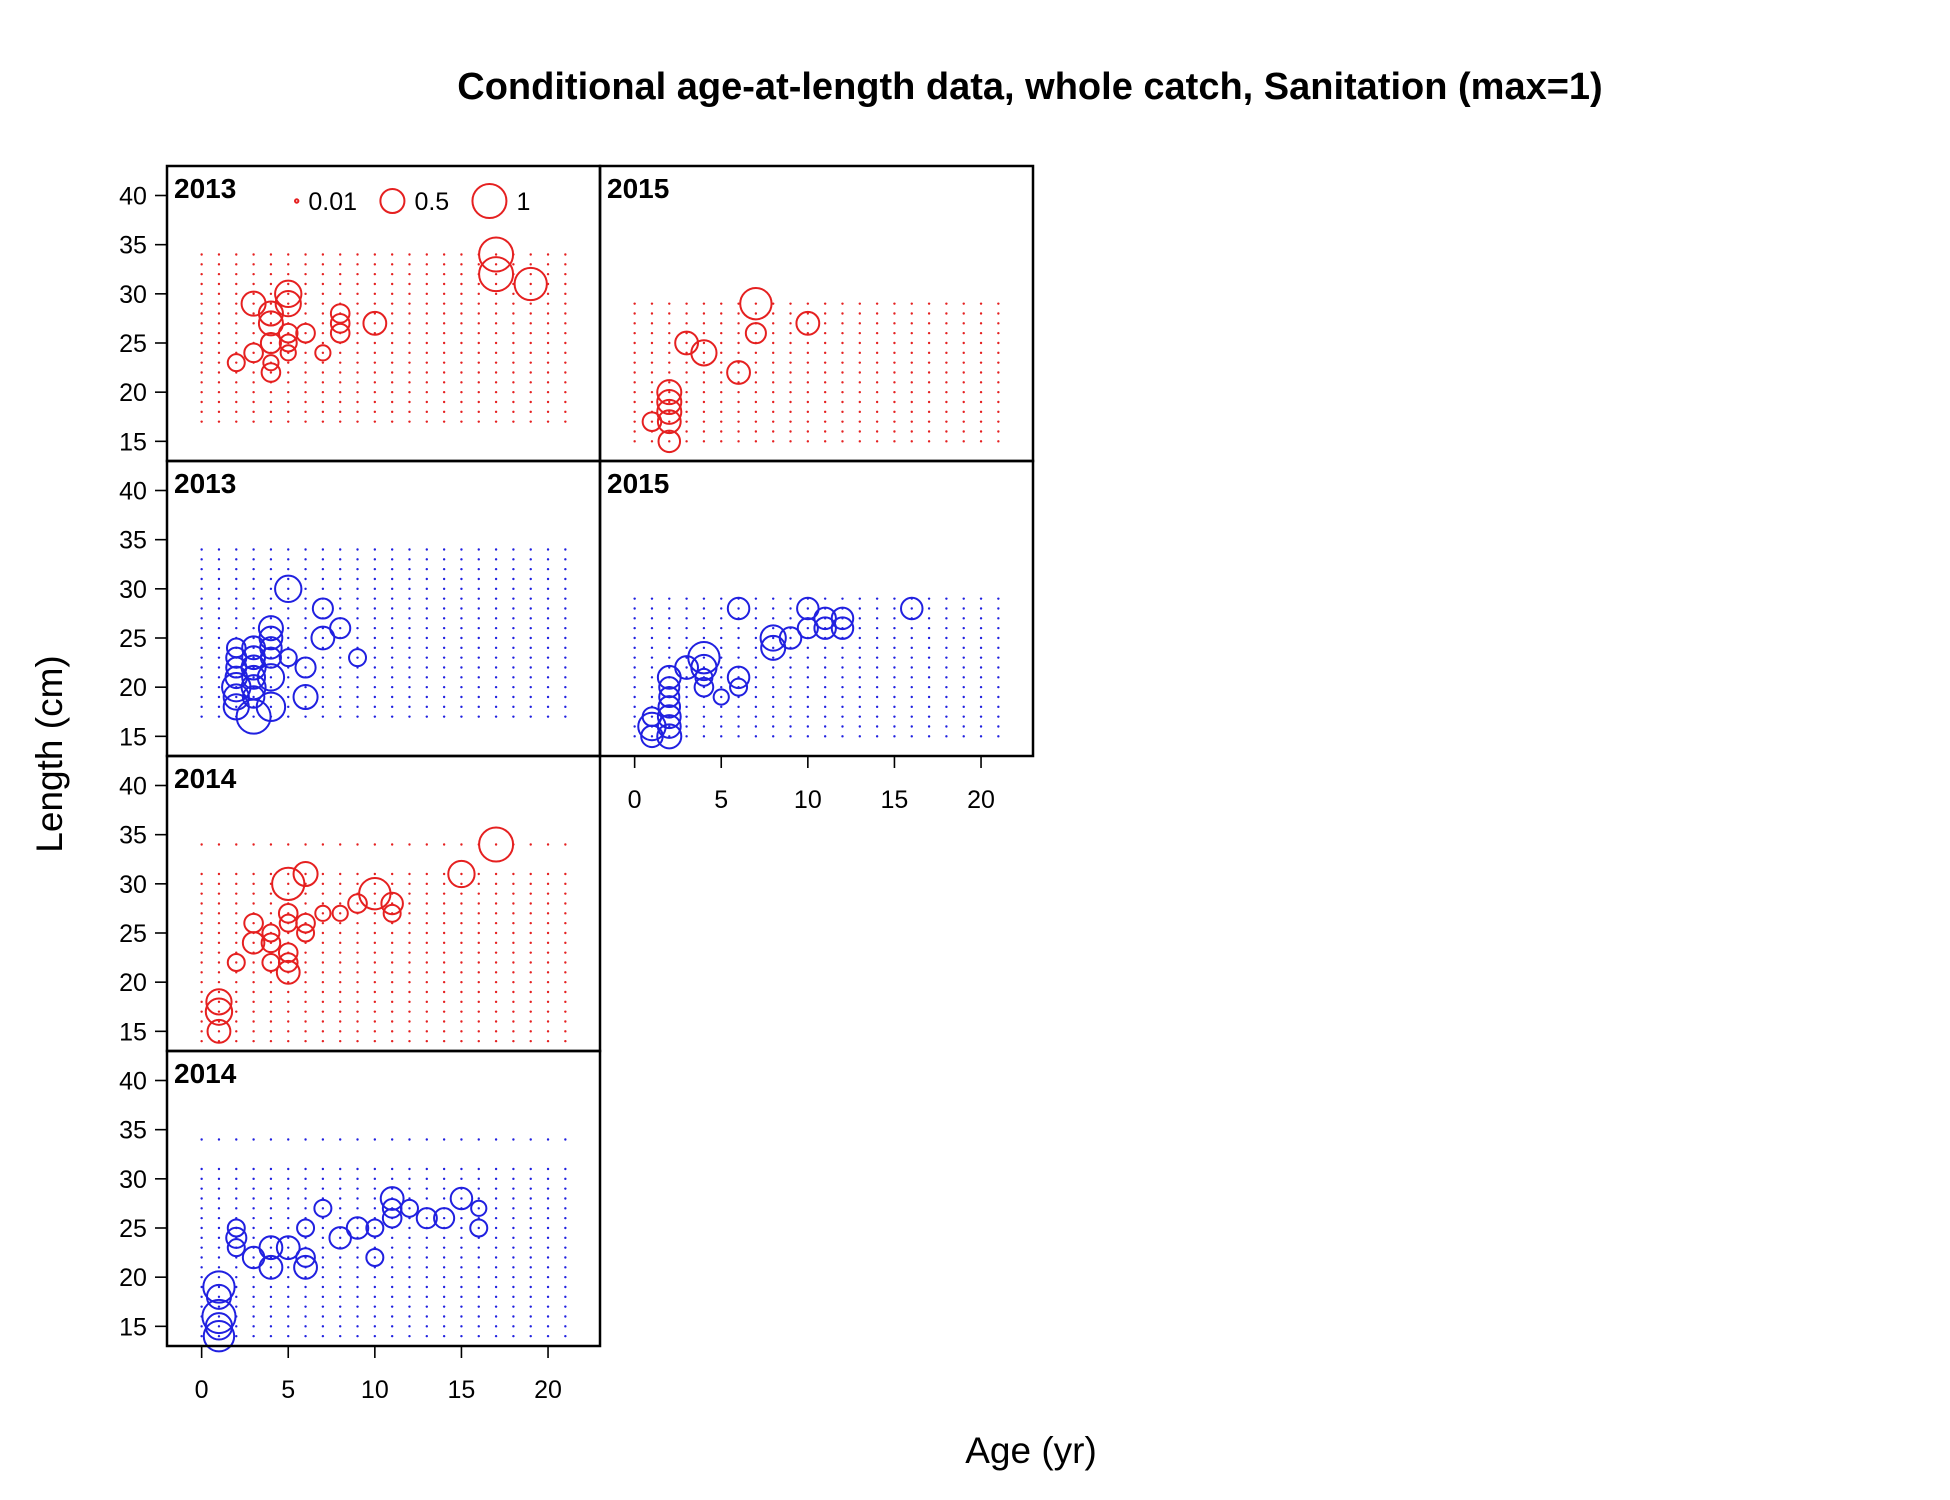  What do you see at coordinates (133, 737) in the screenshot?
I see `y-tick-label: 15` at bounding box center [133, 737].